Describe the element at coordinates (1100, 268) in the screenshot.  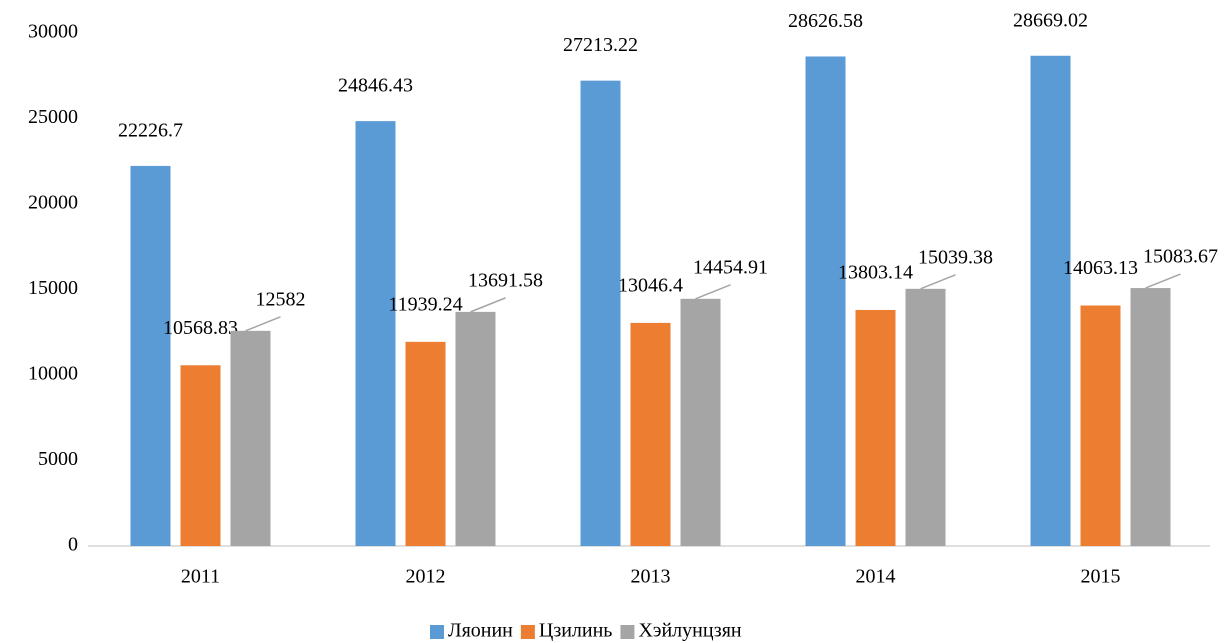
I see `data-label: 14063.13` at that location.